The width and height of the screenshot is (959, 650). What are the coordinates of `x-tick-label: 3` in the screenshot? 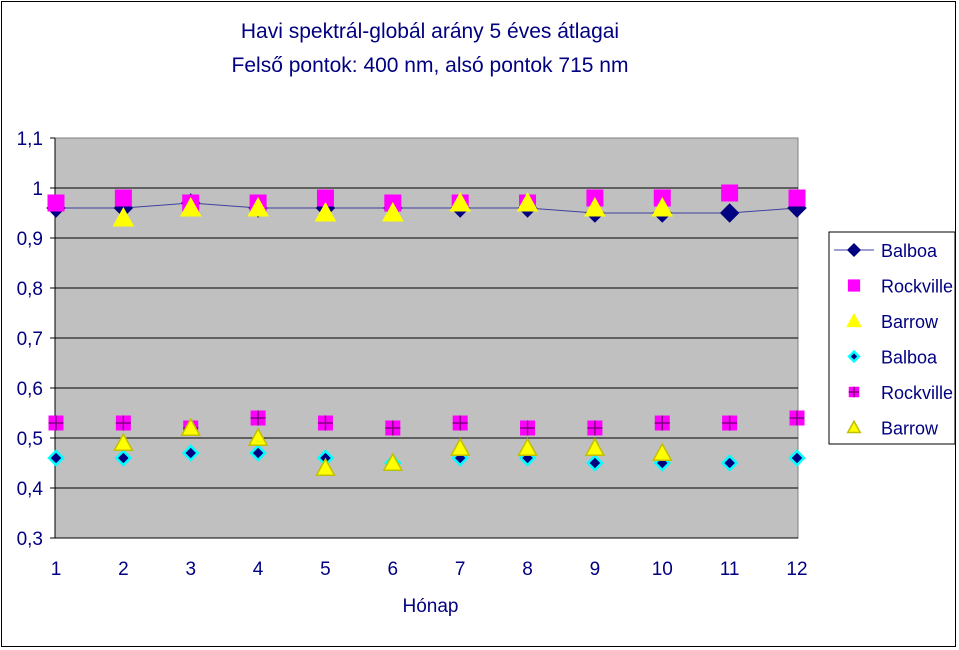 It's located at (190, 569).